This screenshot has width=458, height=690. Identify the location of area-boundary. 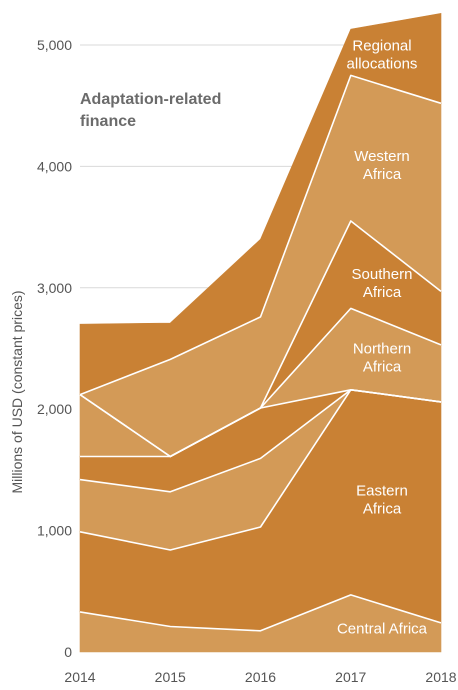
(260, 613).